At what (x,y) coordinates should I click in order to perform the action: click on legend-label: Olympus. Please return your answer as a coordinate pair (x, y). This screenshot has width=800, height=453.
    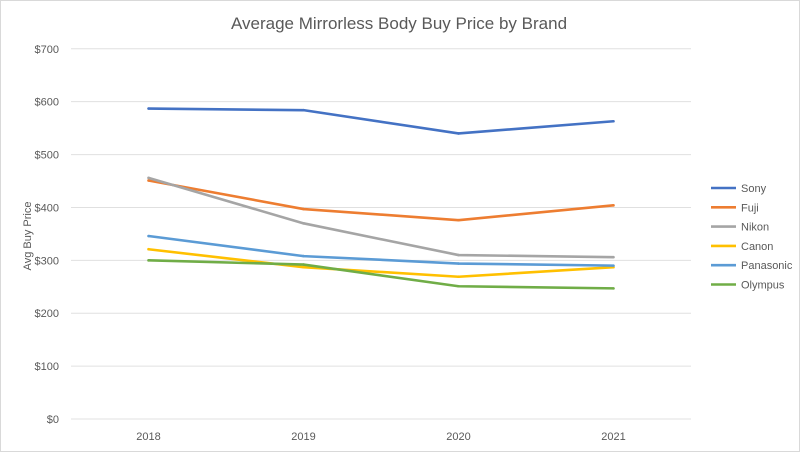
    Looking at the image, I should click on (763, 286).